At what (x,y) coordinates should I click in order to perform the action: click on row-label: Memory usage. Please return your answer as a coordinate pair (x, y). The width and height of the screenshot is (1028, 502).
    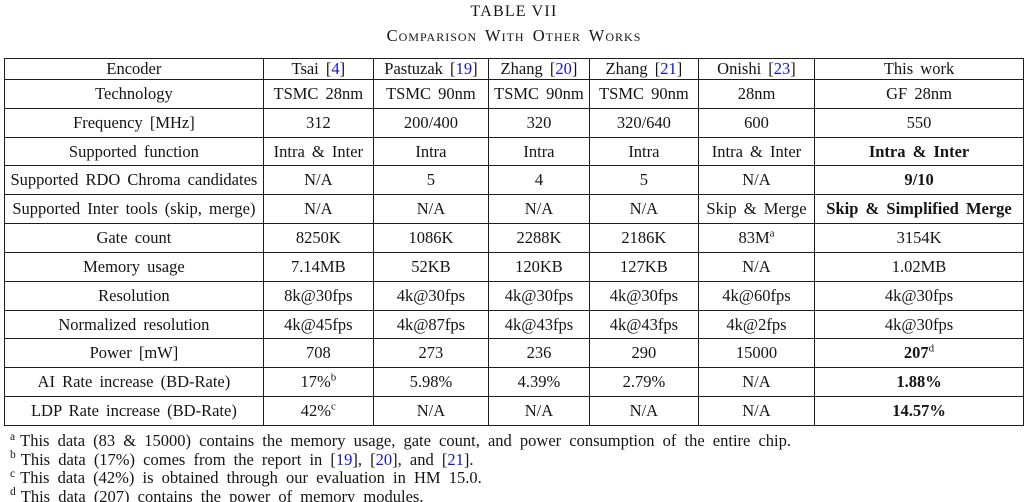
    Looking at the image, I should click on (134, 266).